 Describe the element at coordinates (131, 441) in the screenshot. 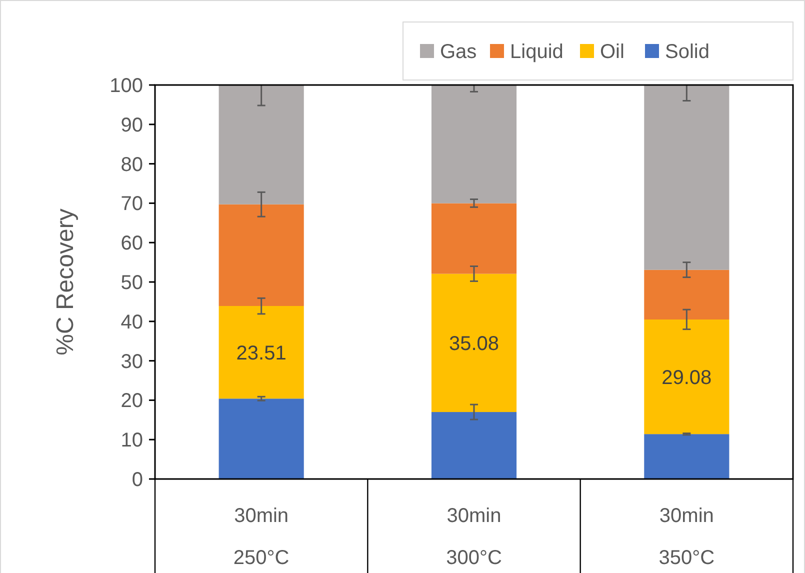

I see `y-tick-label: 10` at that location.